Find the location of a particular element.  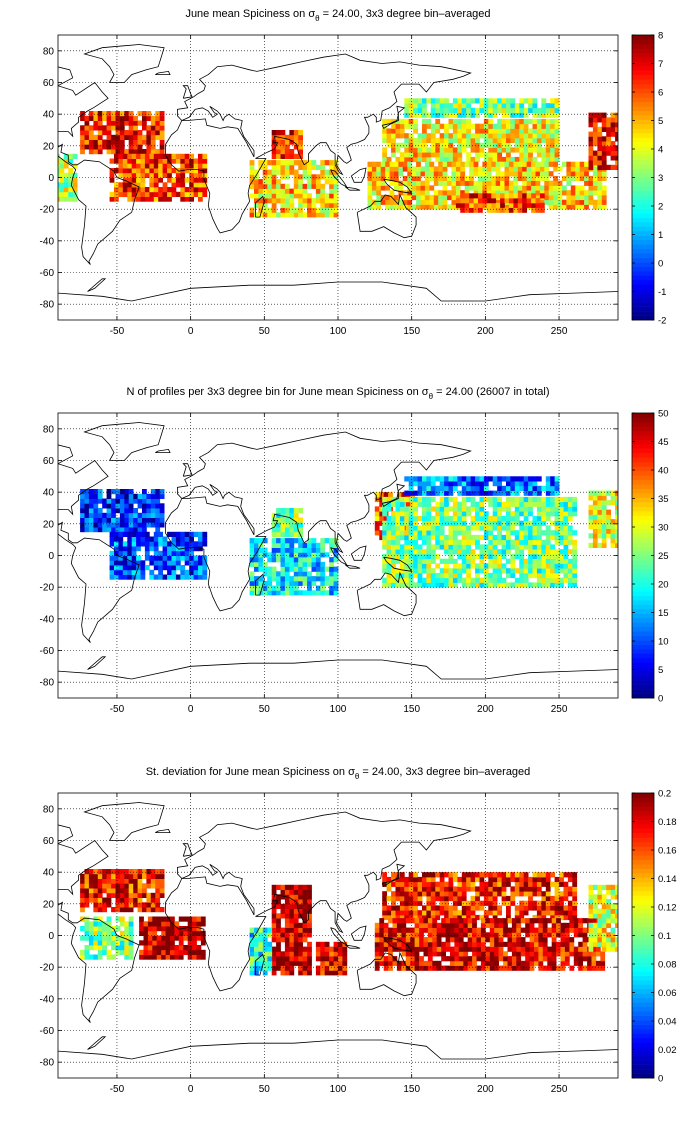

colorbar-tick-label: 6 is located at coordinates (660, 93).